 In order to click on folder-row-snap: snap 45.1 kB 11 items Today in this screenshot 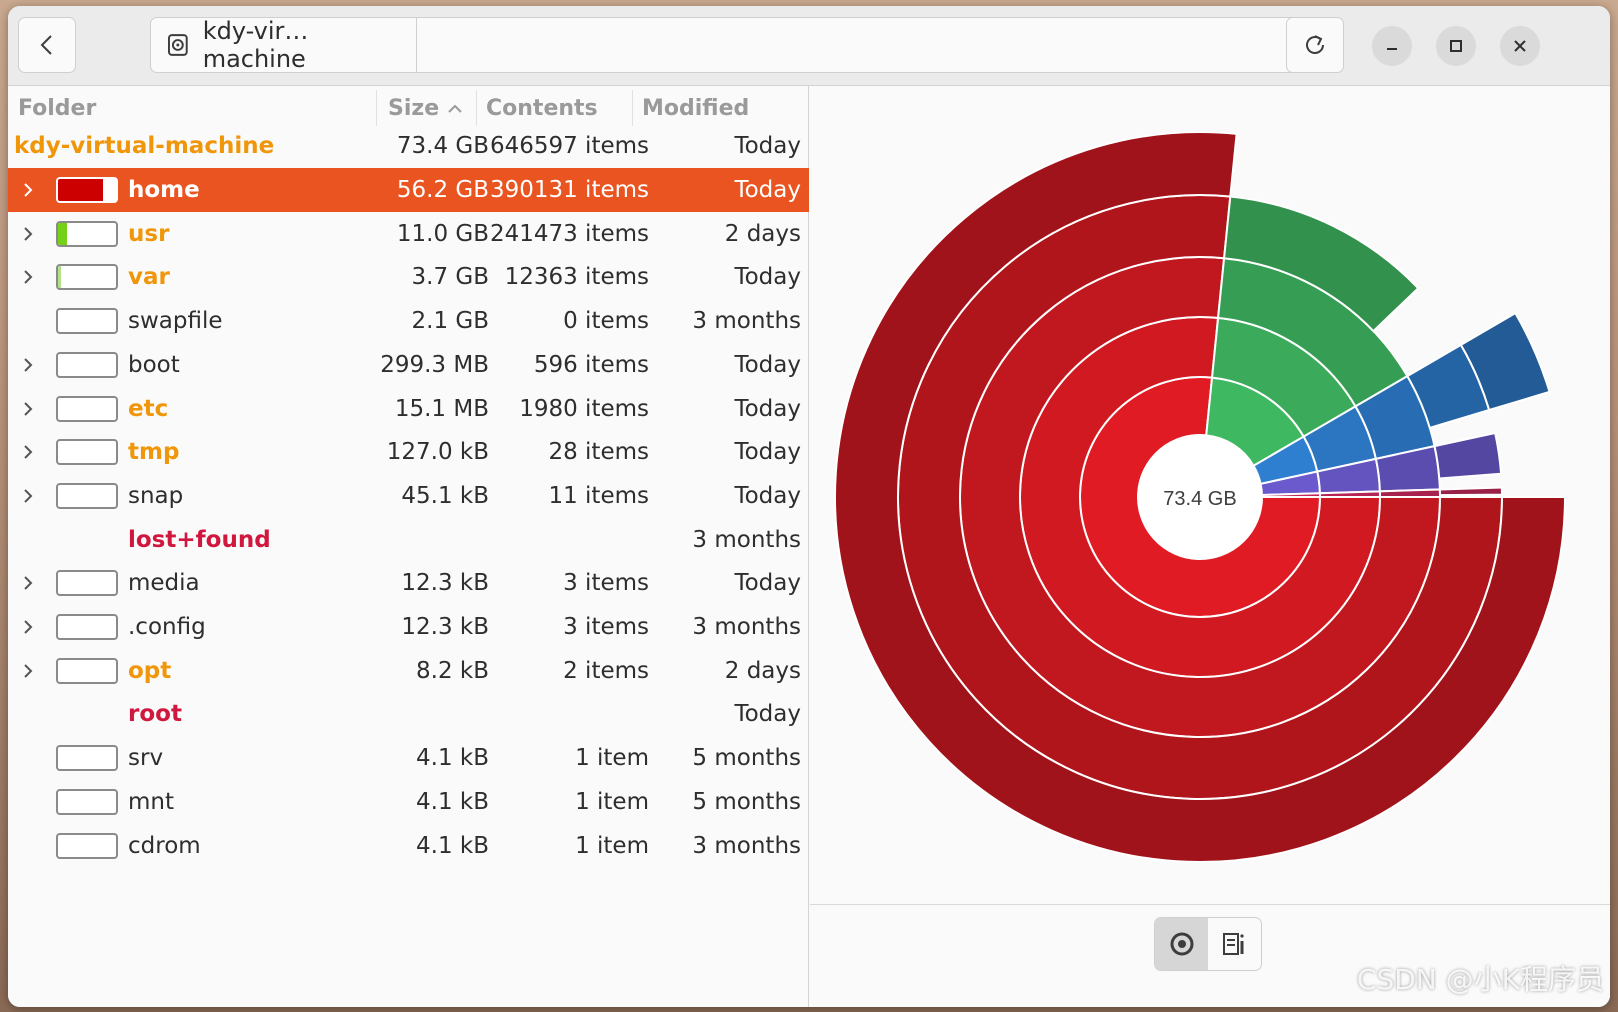, I will do `click(408, 496)`.